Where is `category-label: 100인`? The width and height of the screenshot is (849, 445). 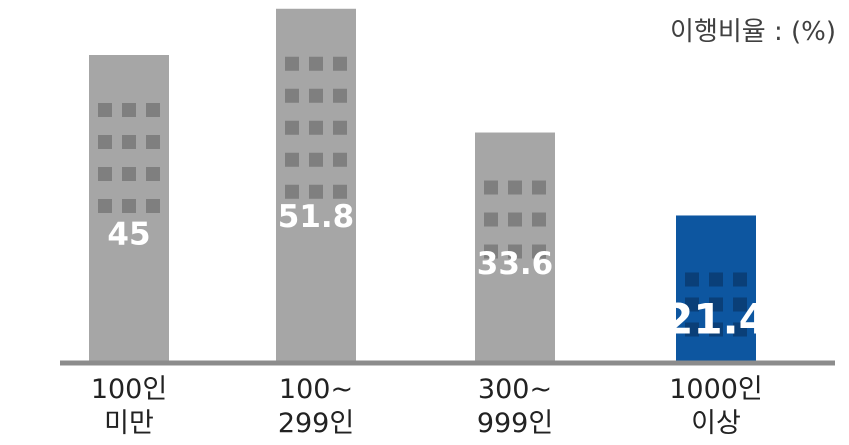
category-label: 100인 is located at coordinates (129, 389).